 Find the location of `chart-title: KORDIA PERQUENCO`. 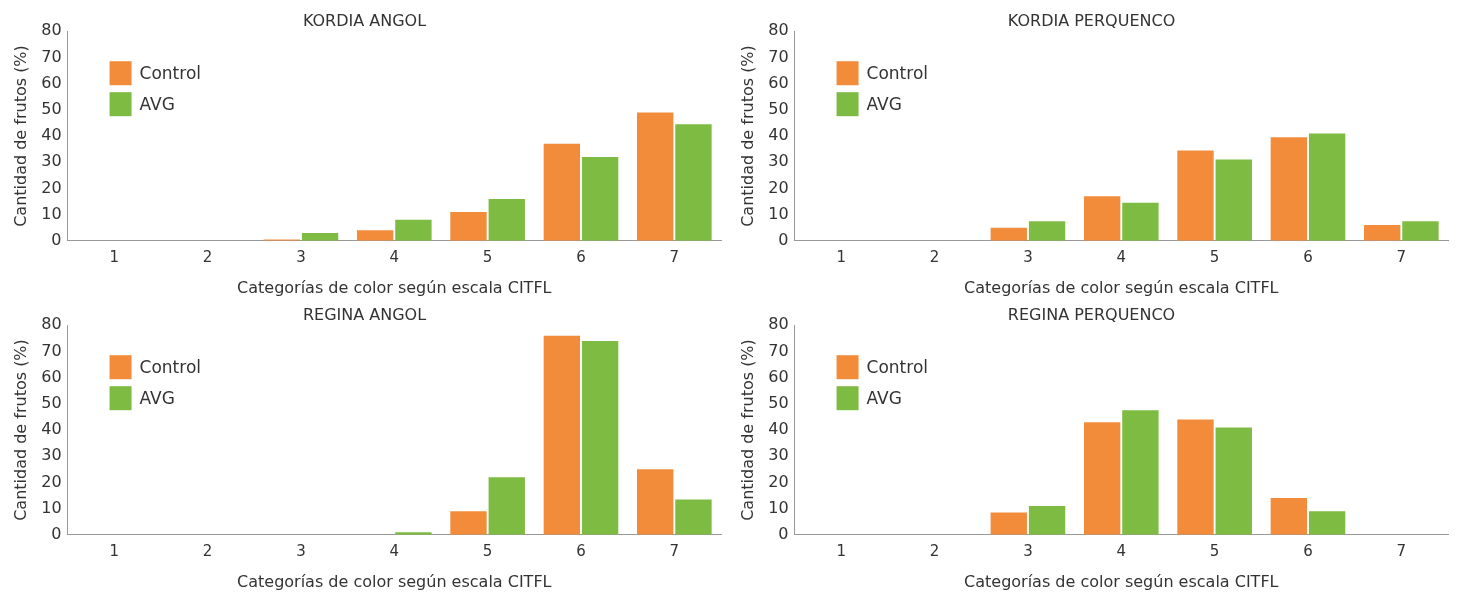

chart-title: KORDIA PERQUENCO is located at coordinates (1091, 20).